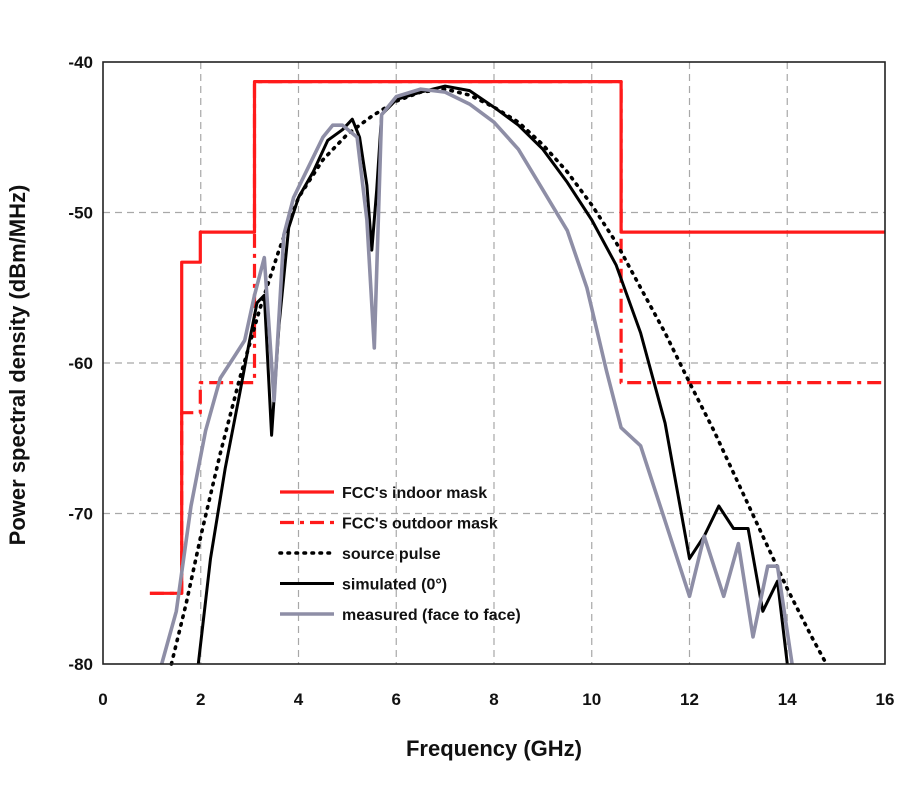 This screenshot has height=800, width=900. I want to click on y-tick-label: -60, so click(80, 363).